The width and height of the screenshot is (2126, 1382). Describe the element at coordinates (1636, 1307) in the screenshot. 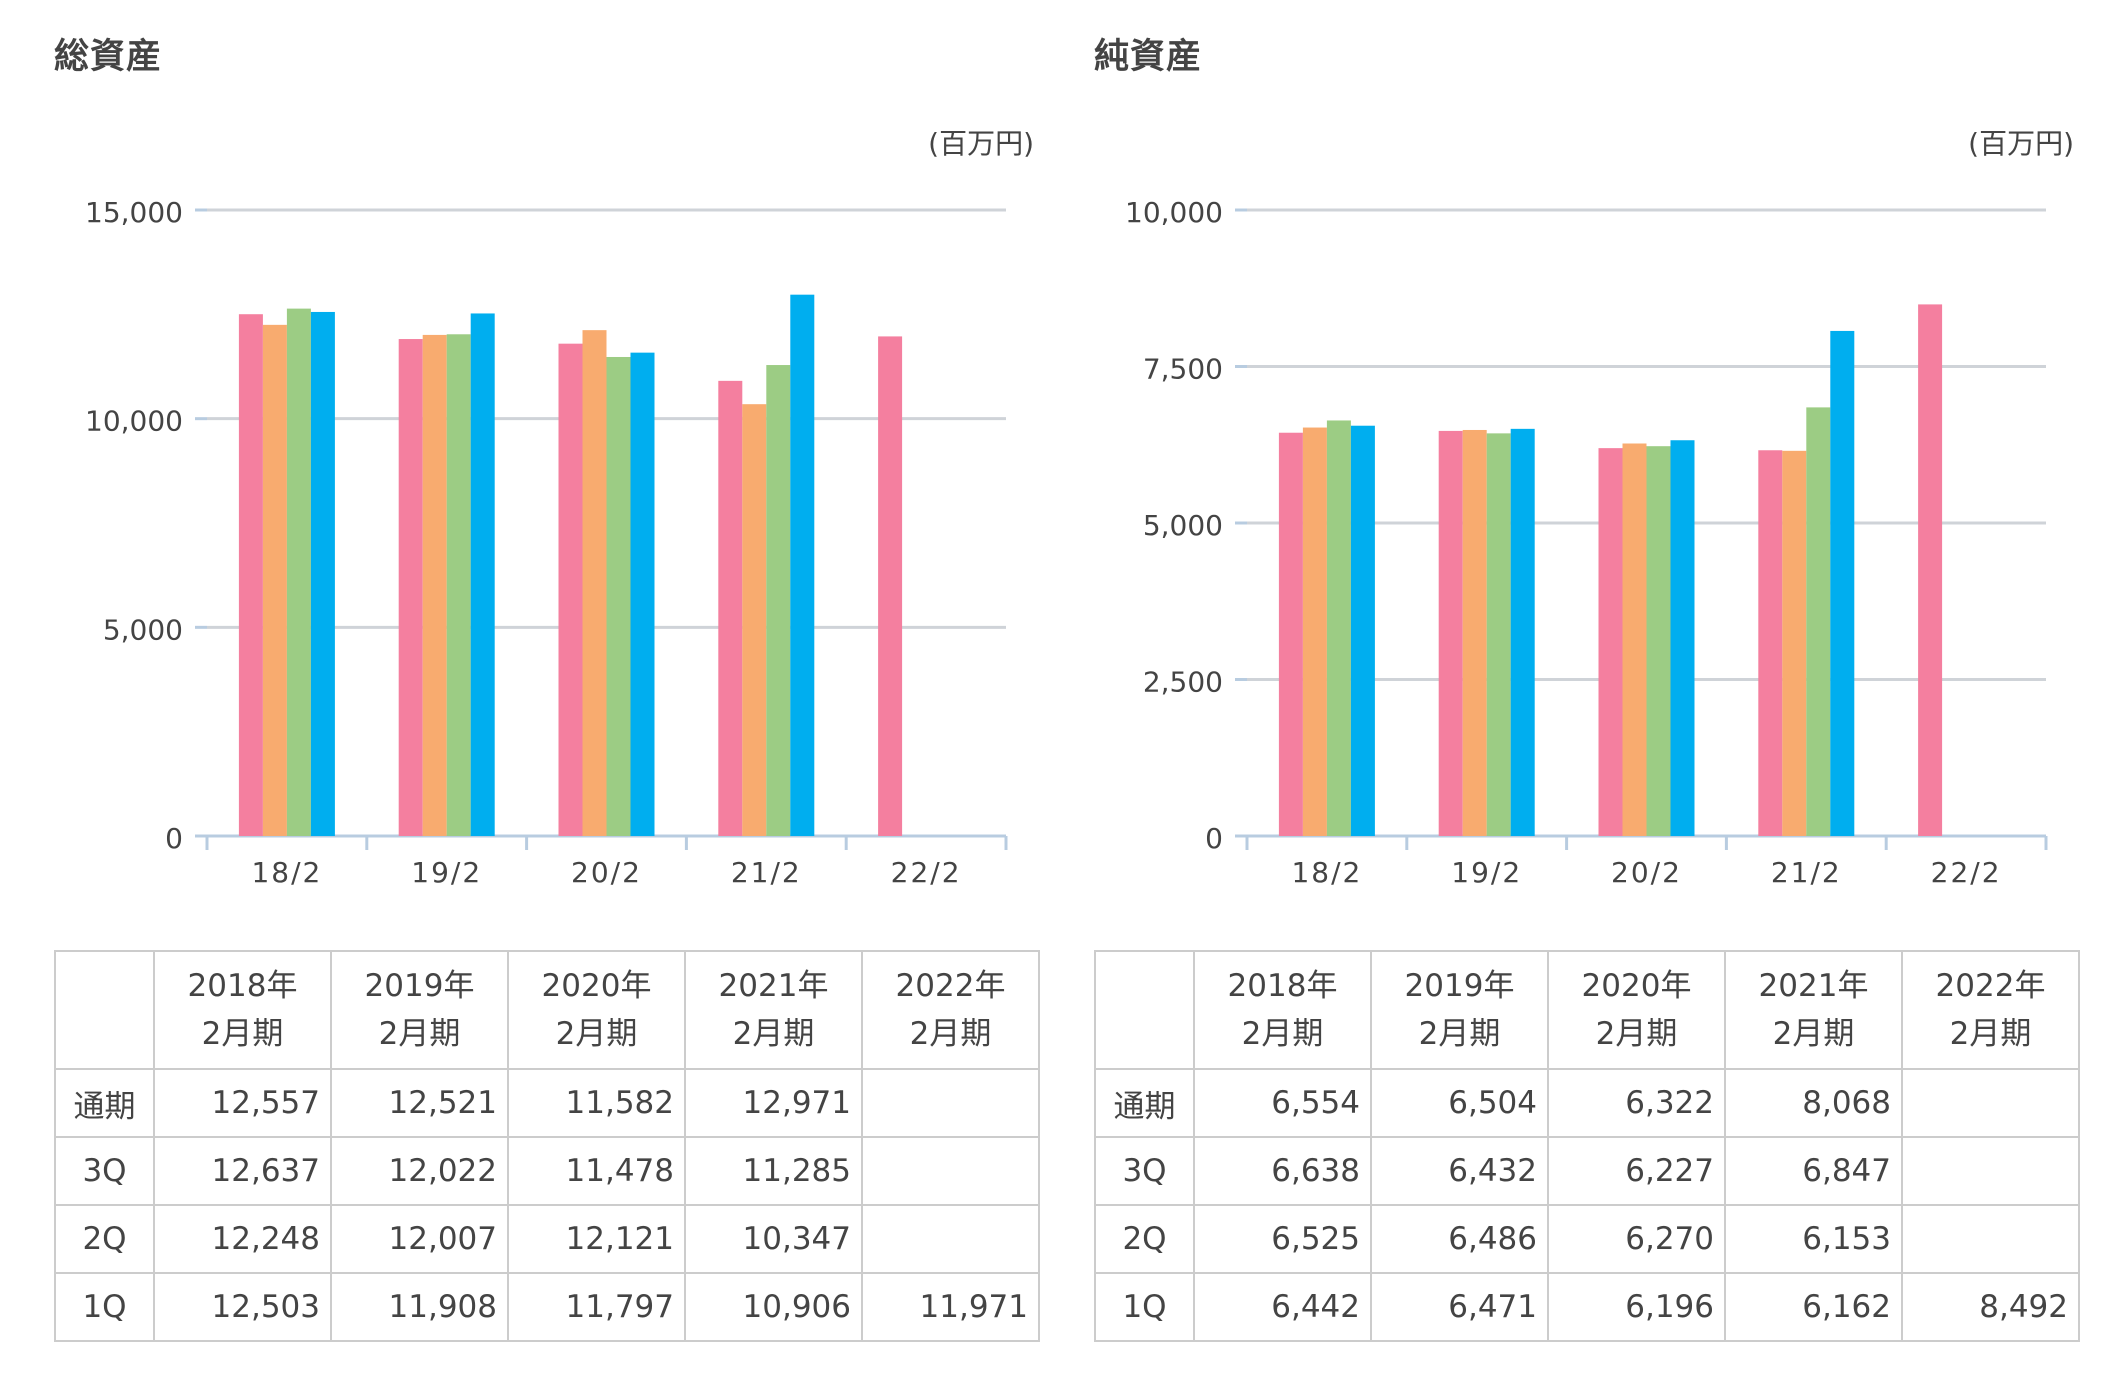

I see `table-cell: 6,196` at that location.